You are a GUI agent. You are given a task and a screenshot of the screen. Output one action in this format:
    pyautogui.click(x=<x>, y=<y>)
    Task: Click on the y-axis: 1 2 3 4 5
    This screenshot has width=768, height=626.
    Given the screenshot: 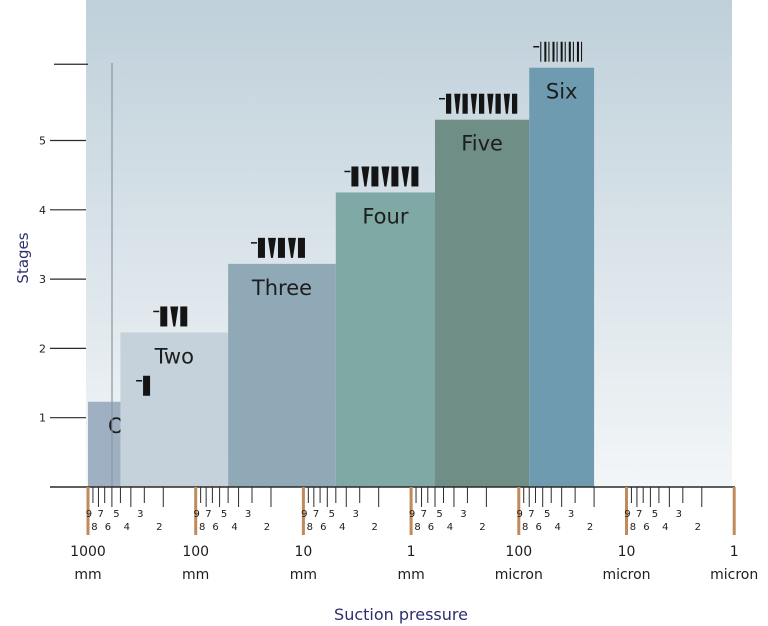 What is the action you would take?
    pyautogui.click(x=76, y=275)
    